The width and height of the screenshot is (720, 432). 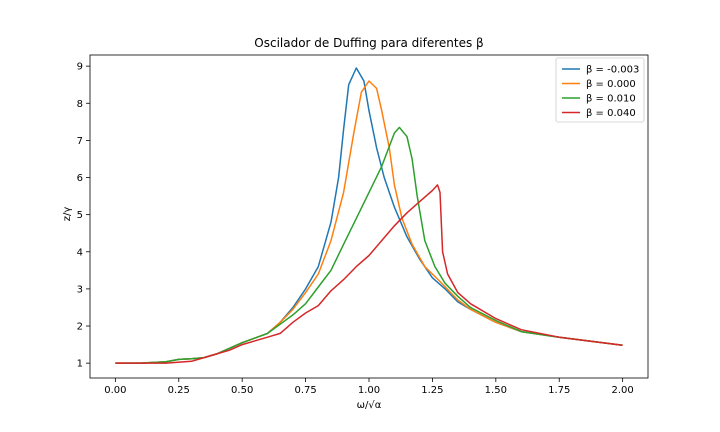 What do you see at coordinates (432, 390) in the screenshot?
I see `x-tick-label: 1.25` at bounding box center [432, 390].